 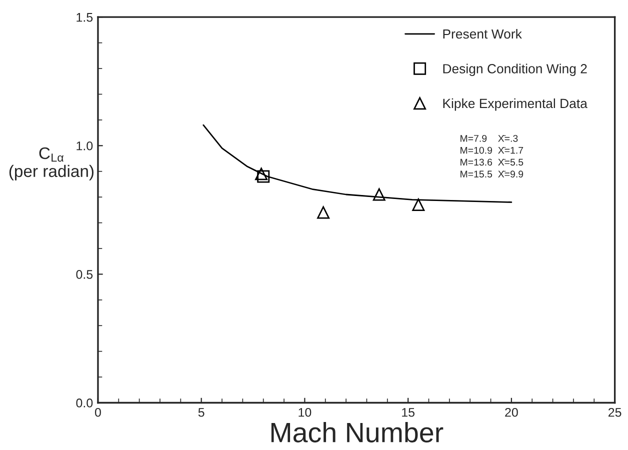 What do you see at coordinates (305, 412) in the screenshot?
I see `x-tick-label: 10` at bounding box center [305, 412].